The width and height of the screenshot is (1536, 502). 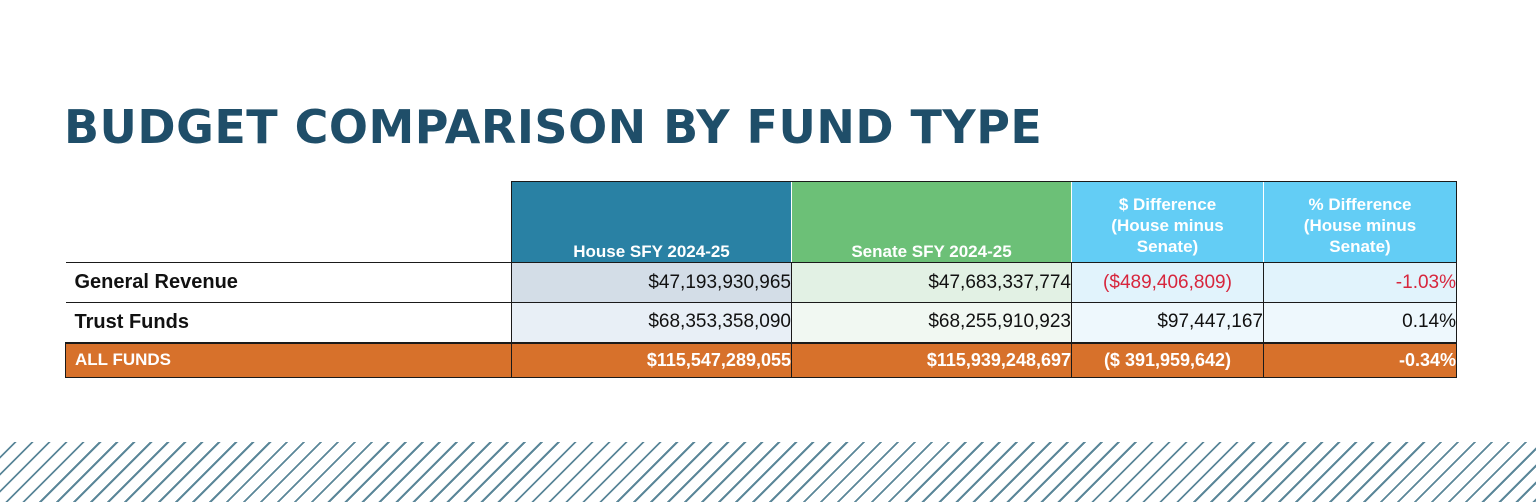 What do you see at coordinates (1167, 246) in the screenshot?
I see `header-dollar-difference-line3: Senate)` at bounding box center [1167, 246].